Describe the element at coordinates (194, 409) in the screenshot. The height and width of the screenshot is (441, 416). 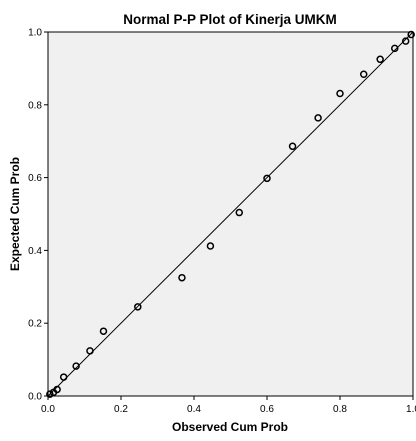
I see `x-tick-label: 0.4` at that location.